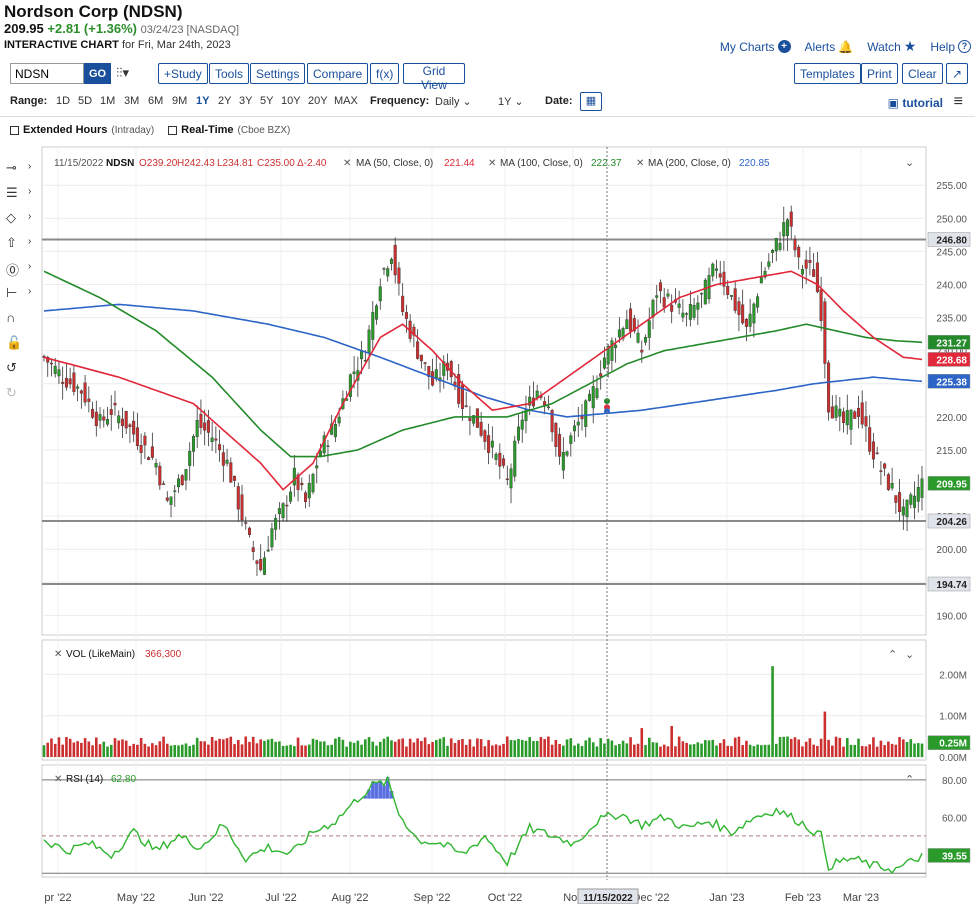 The height and width of the screenshot is (904, 975). Describe the element at coordinates (951, 418) in the screenshot. I see `price-tick-label: 220.00` at that location.